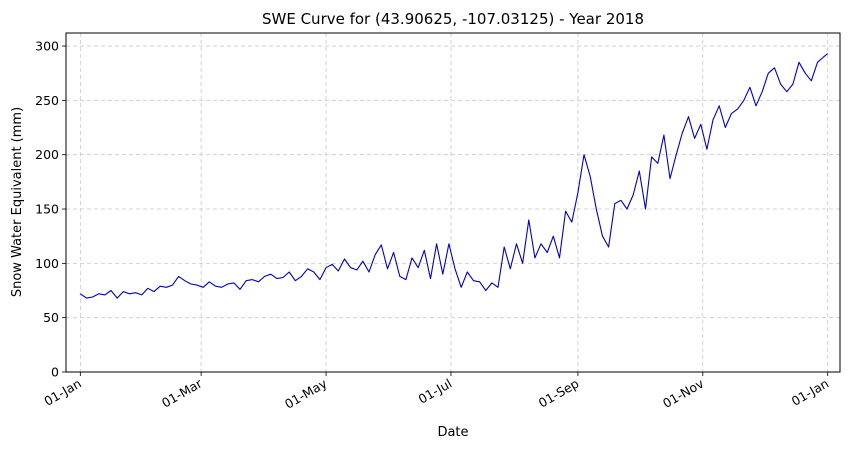  I want to click on y-tick-label: 100, so click(47, 263).